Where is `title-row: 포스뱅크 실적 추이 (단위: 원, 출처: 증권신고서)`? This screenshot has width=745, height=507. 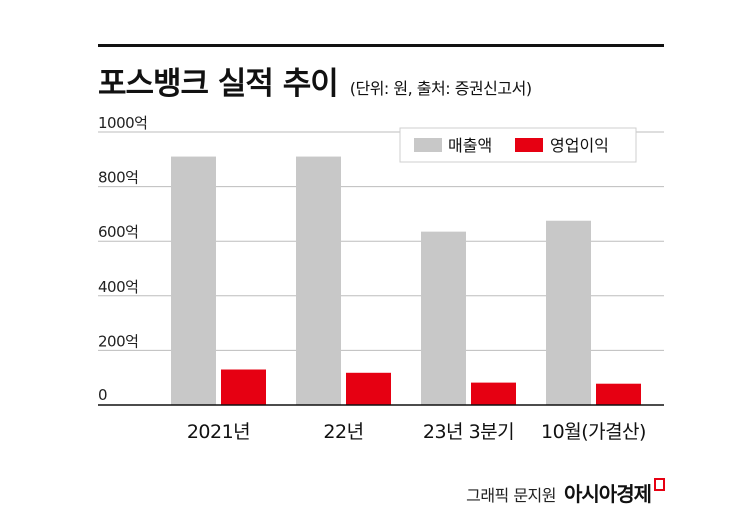 title-row: 포스뱅크 실적 추이 (단위: 원, 출처: 증권신고서) is located at coordinates (315, 80).